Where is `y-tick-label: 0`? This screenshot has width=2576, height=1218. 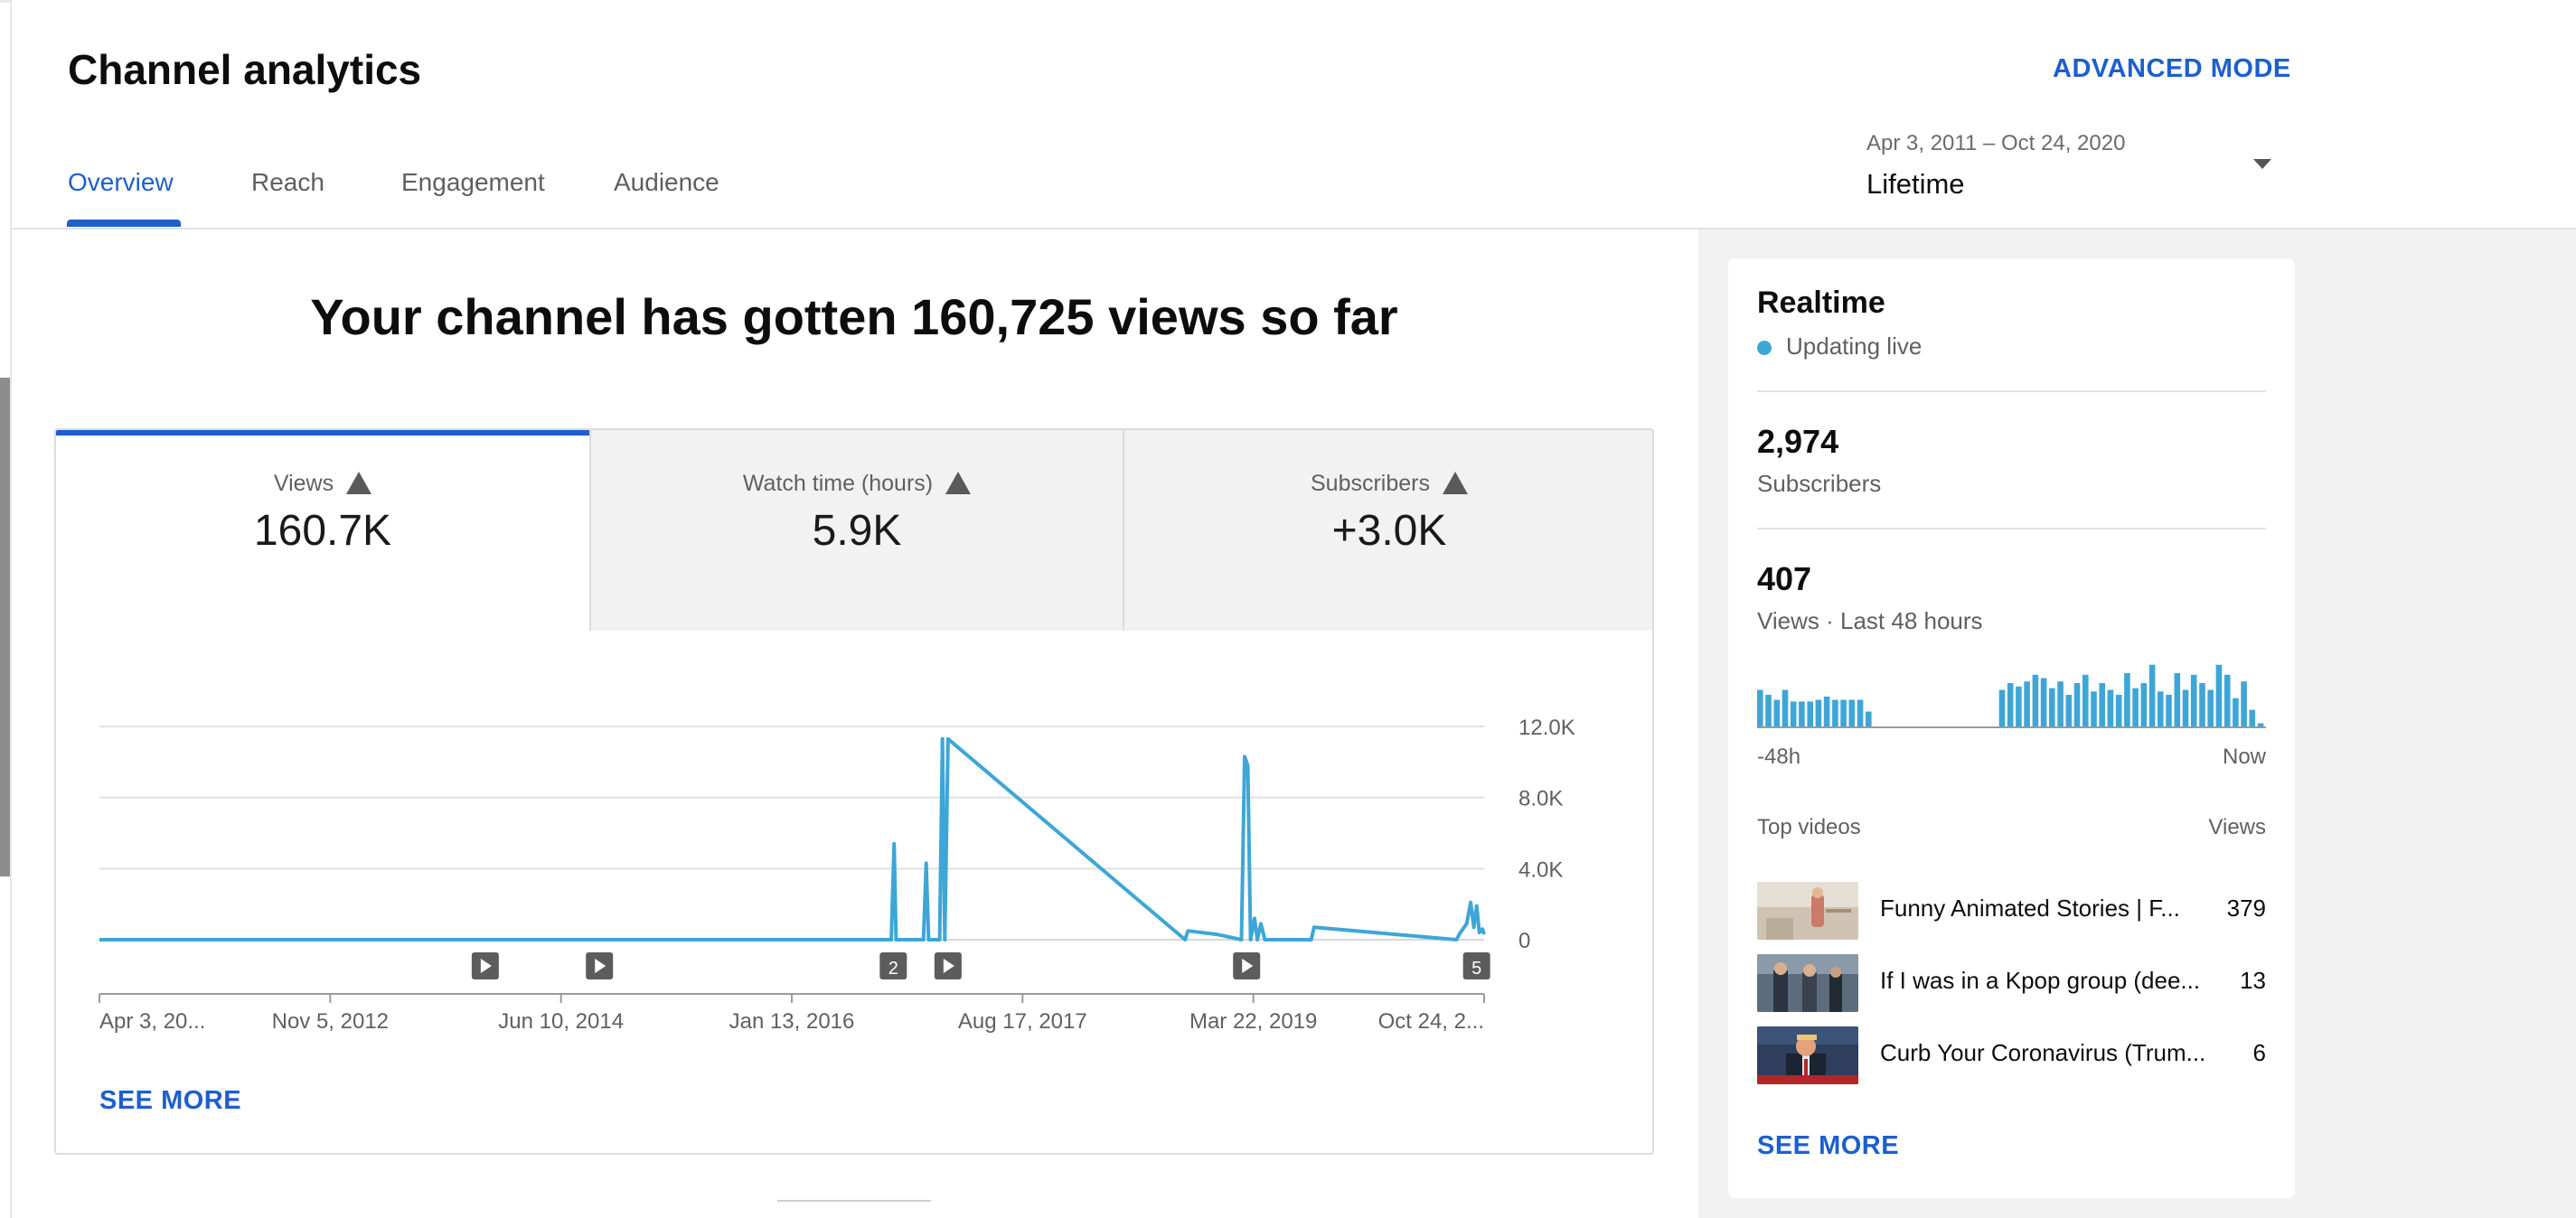
y-tick-label: 0 is located at coordinates (1524, 941).